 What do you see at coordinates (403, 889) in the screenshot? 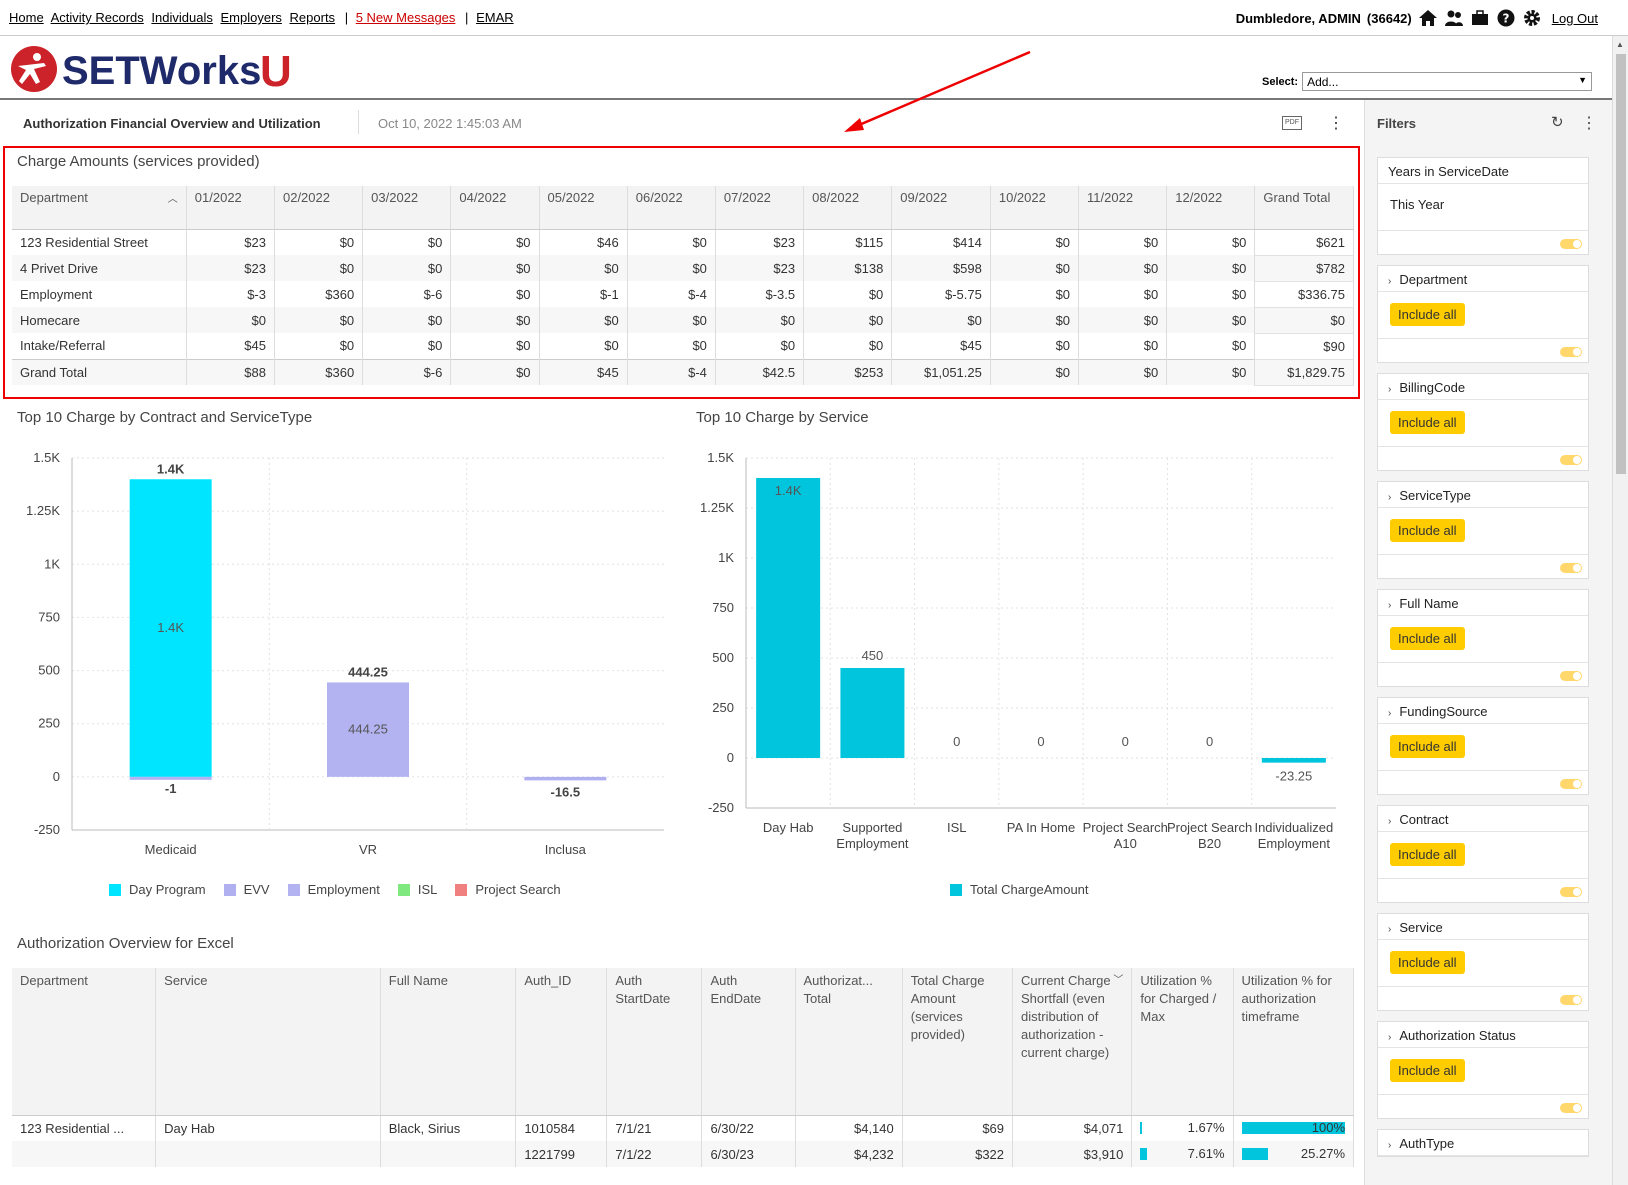
I see `legend-swatch` at bounding box center [403, 889].